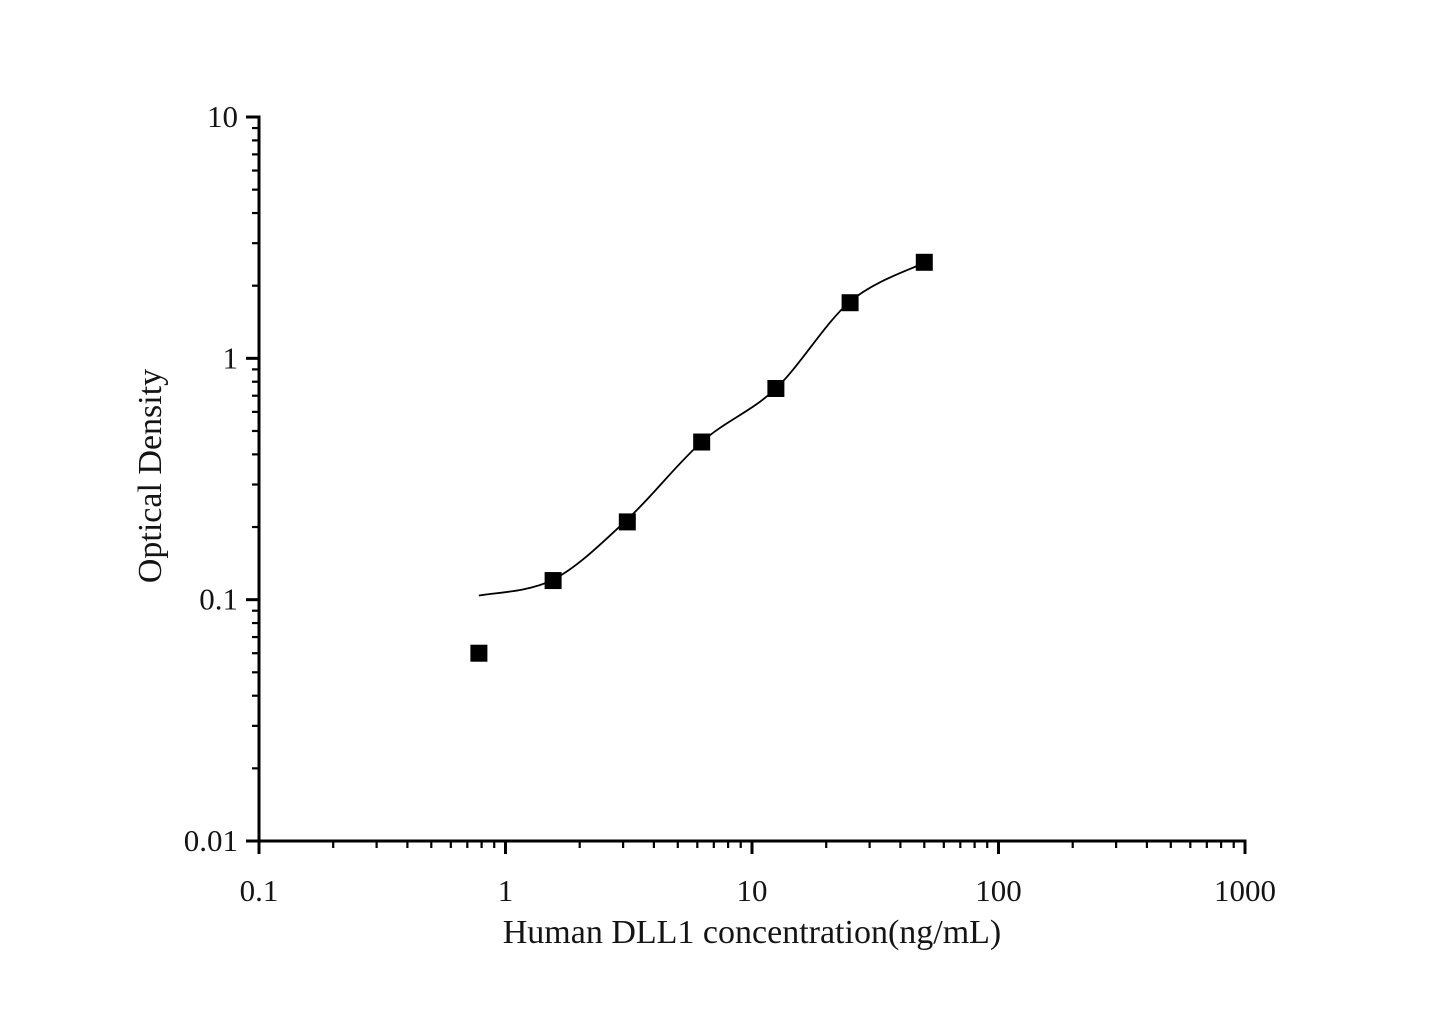 This screenshot has height=1009, width=1445. Describe the element at coordinates (998, 890) in the screenshot. I see `x-tick-label: 100` at that location.